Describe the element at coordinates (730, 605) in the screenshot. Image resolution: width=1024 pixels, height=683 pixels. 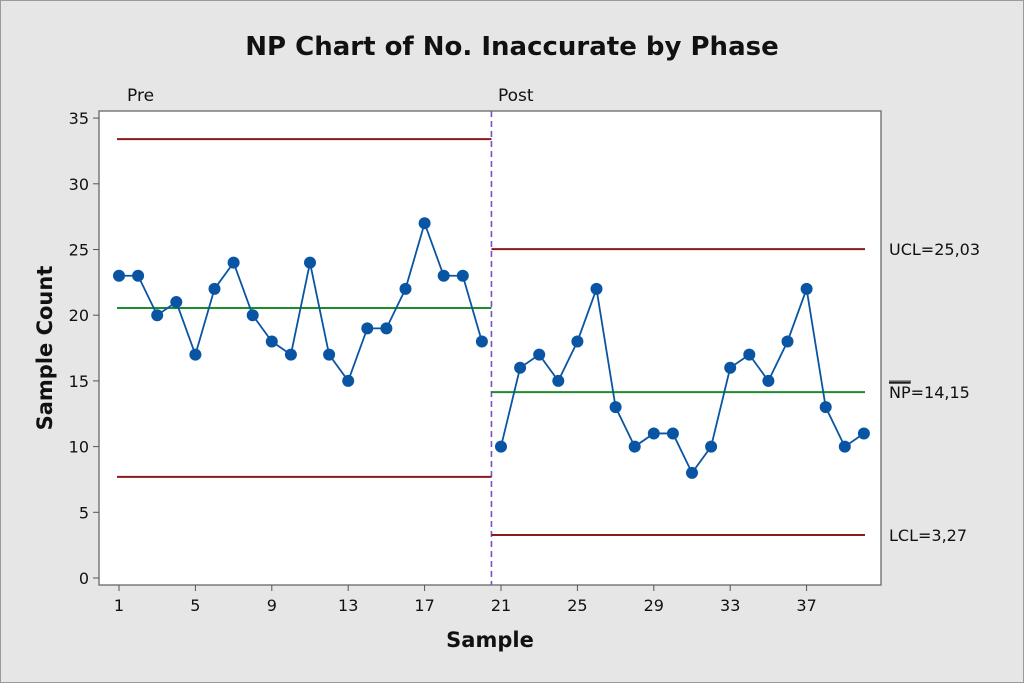
I see `x-tick-label: 33` at that location.